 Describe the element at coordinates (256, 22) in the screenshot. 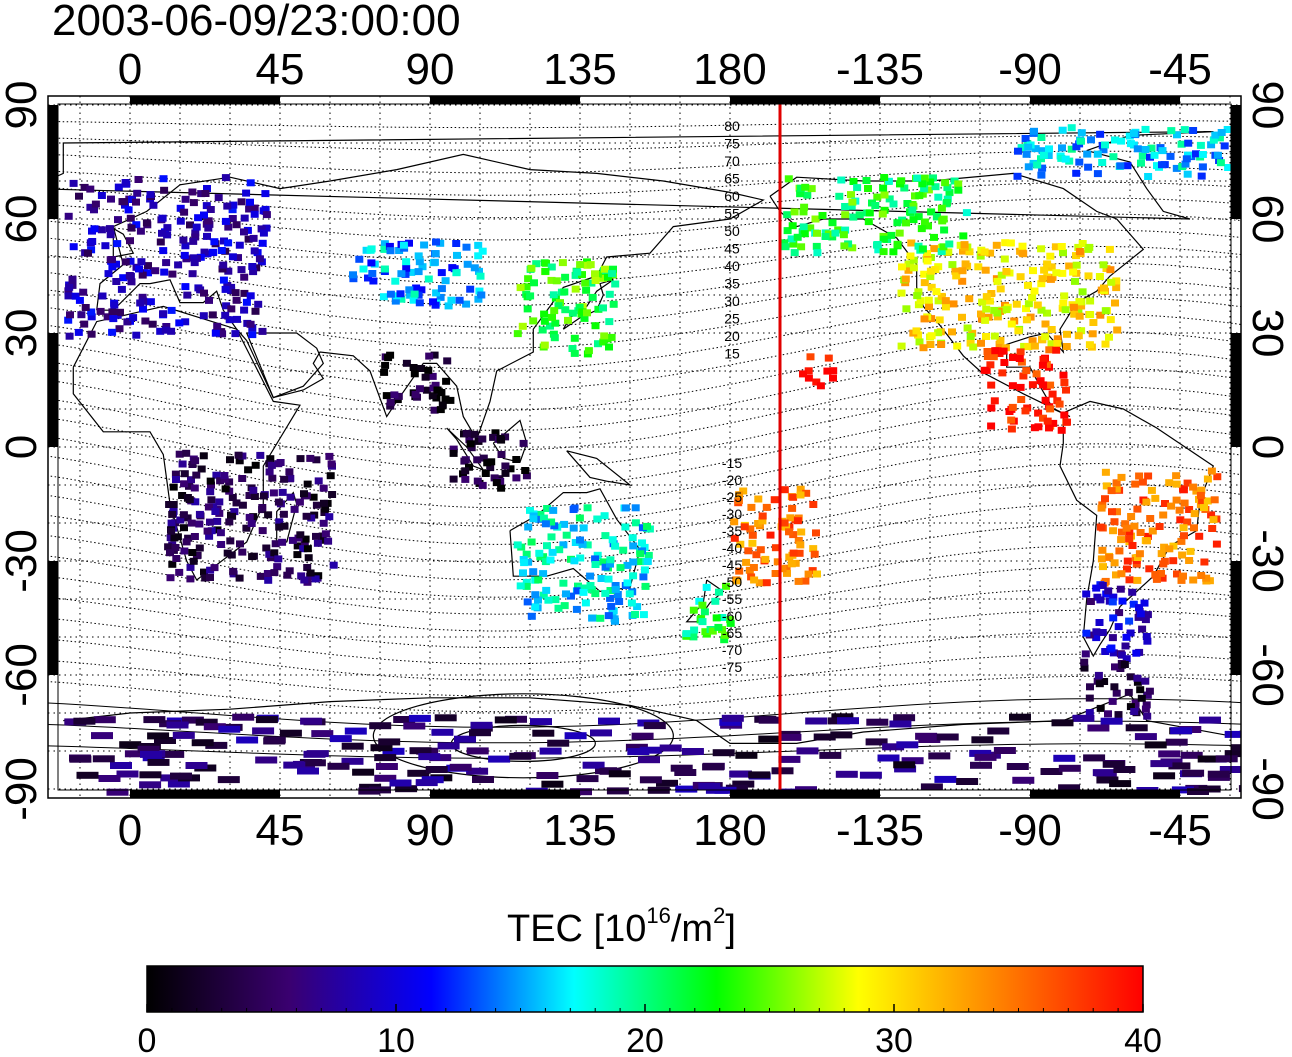

I see `map-title: 2003-06-09/23:00:00` at that location.